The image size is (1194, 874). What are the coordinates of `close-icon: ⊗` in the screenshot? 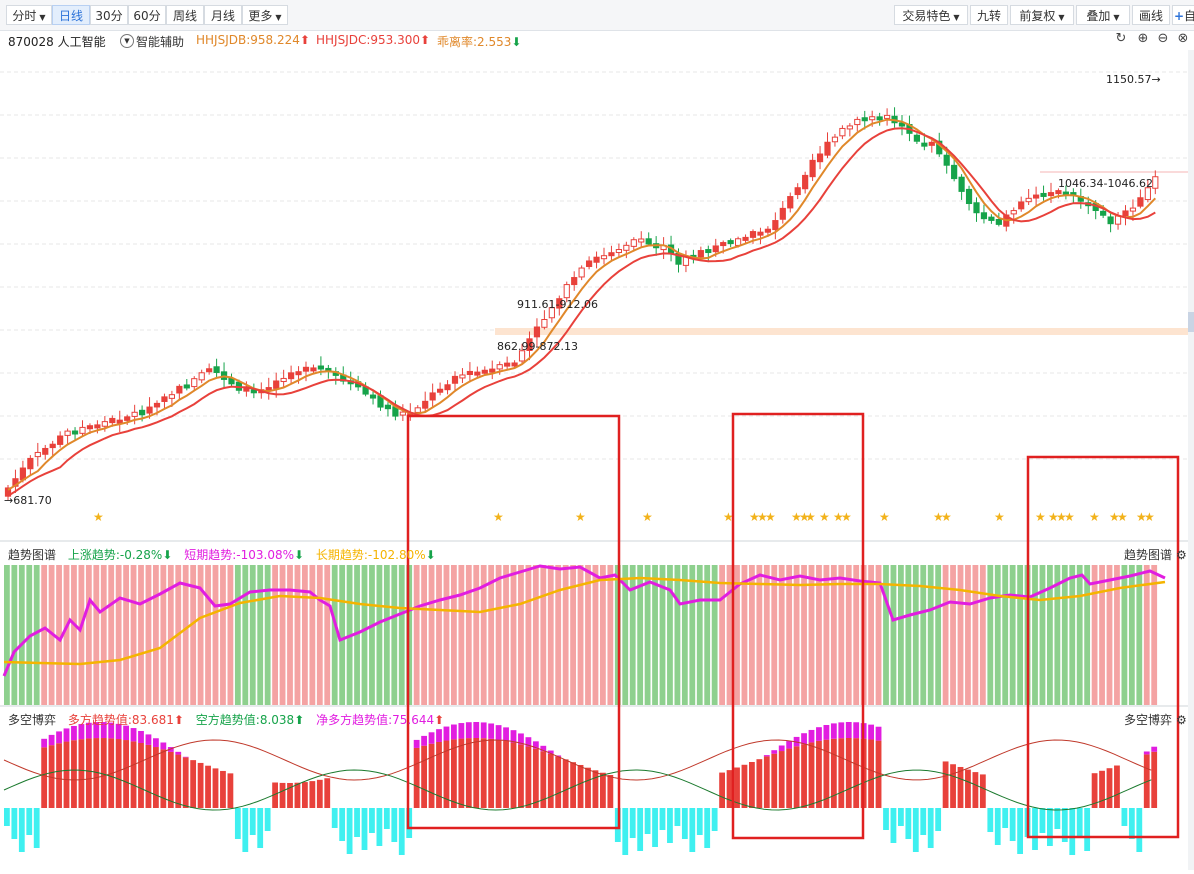 It's located at (1183, 38).